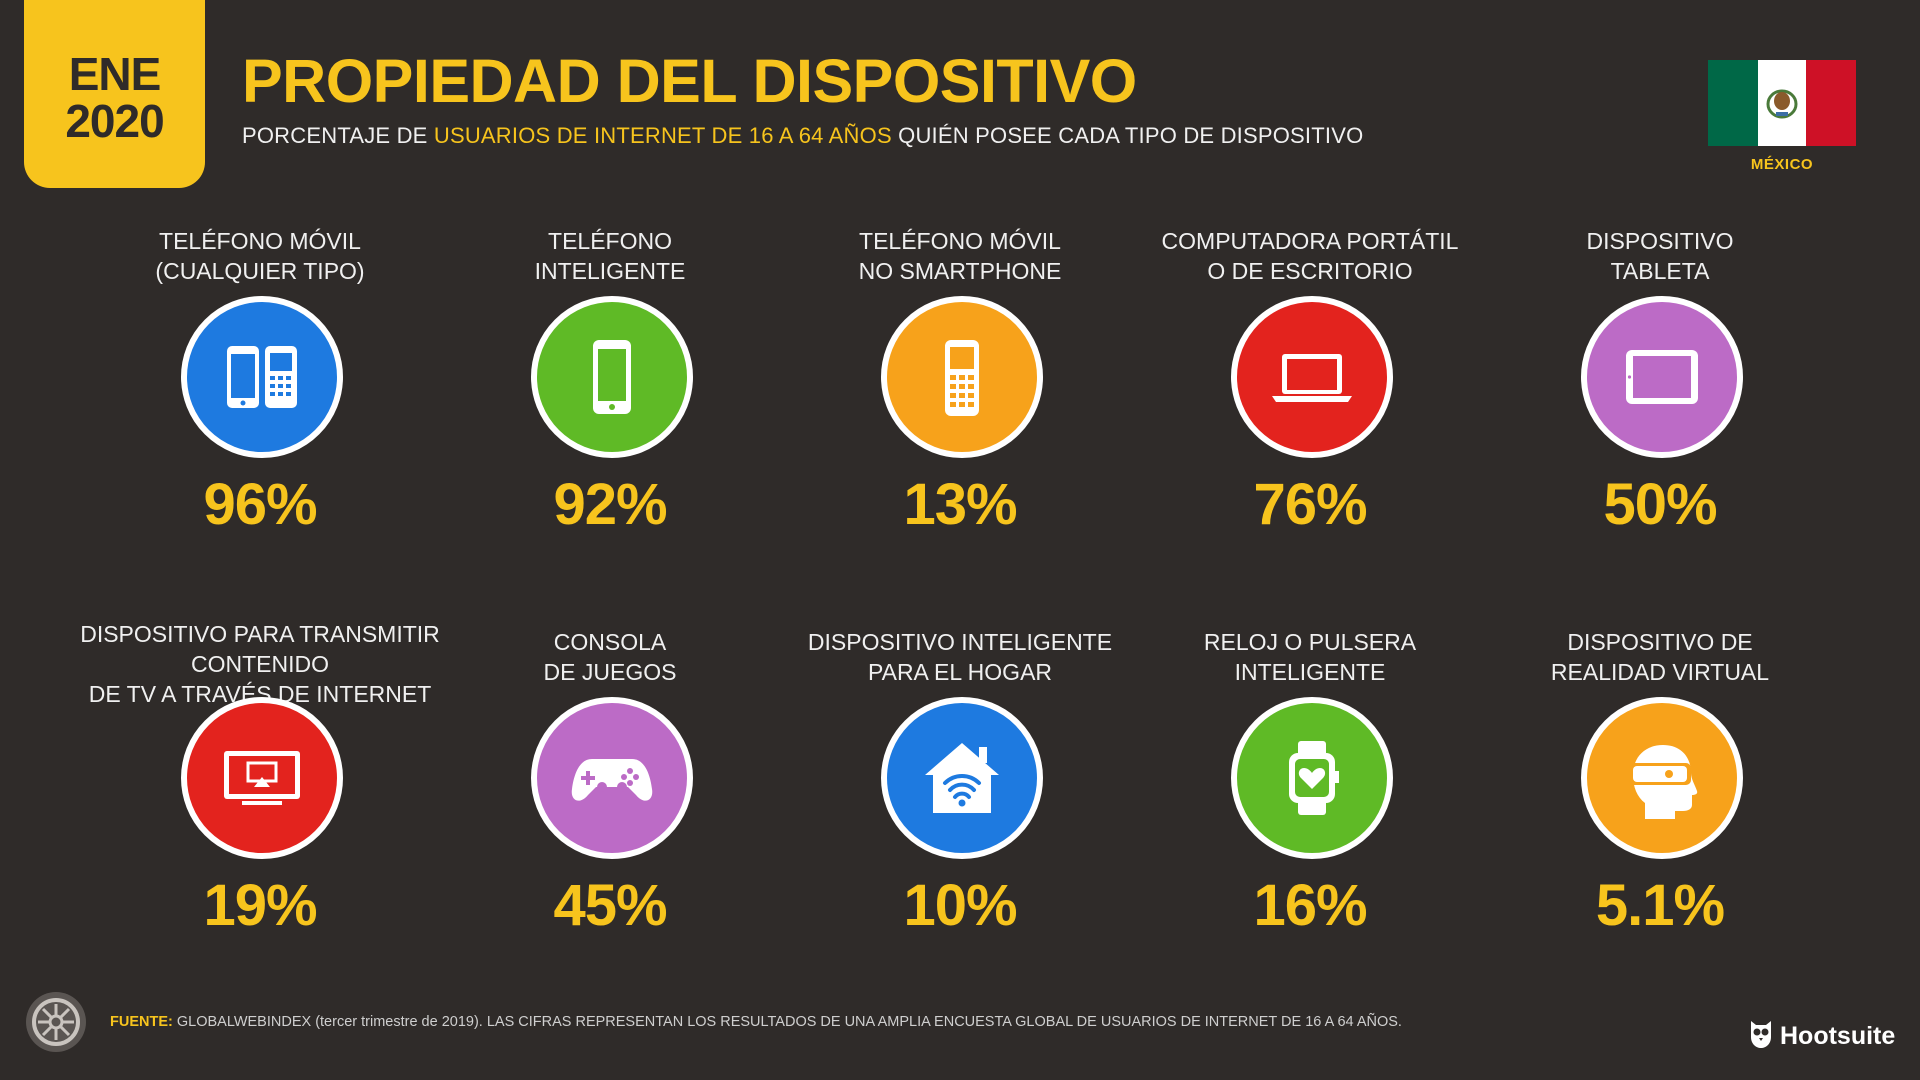 Image resolution: width=1920 pixels, height=1080 pixels. I want to click on stat-value: 96%, so click(260, 504).